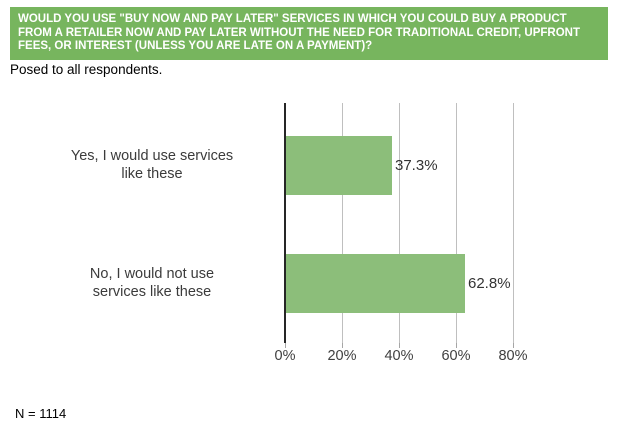 The image size is (618, 440). What do you see at coordinates (456, 356) in the screenshot?
I see `x-tick-label-60: 60%` at bounding box center [456, 356].